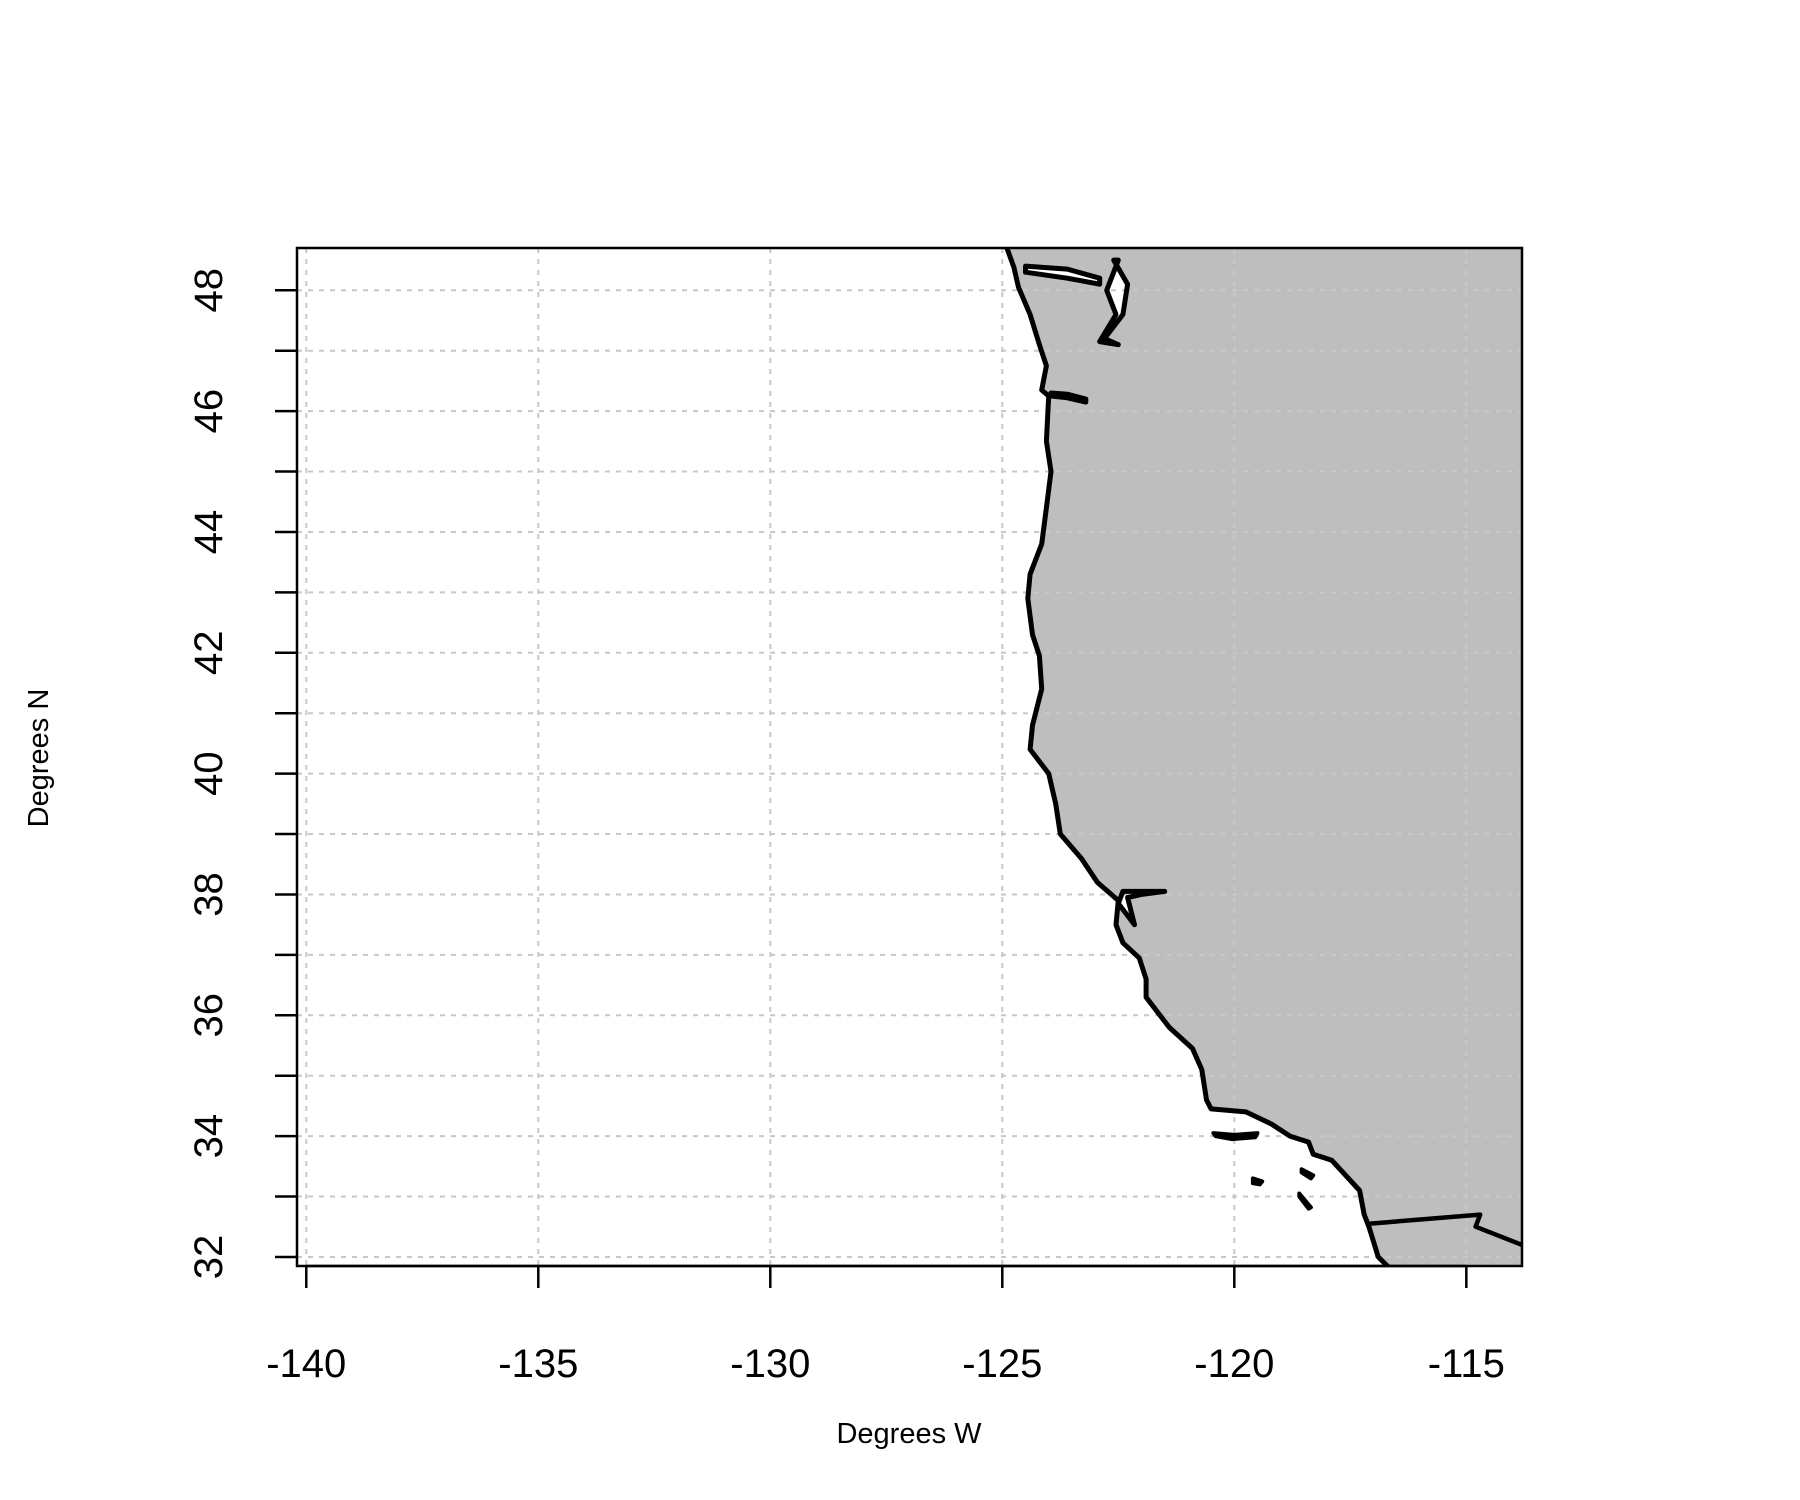 The image size is (1800, 1500). I want to click on x-tick-label: -140, so click(306, 1364).